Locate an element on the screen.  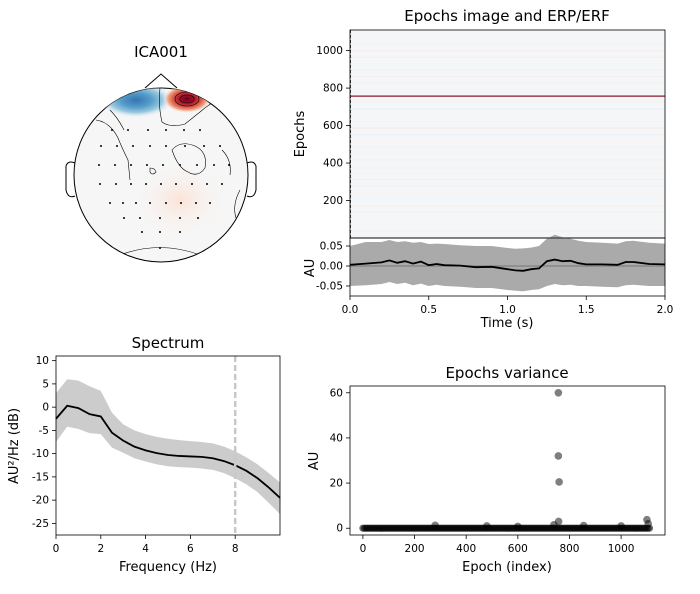
spectrum-mean-line is located at coordinates (168, 451).